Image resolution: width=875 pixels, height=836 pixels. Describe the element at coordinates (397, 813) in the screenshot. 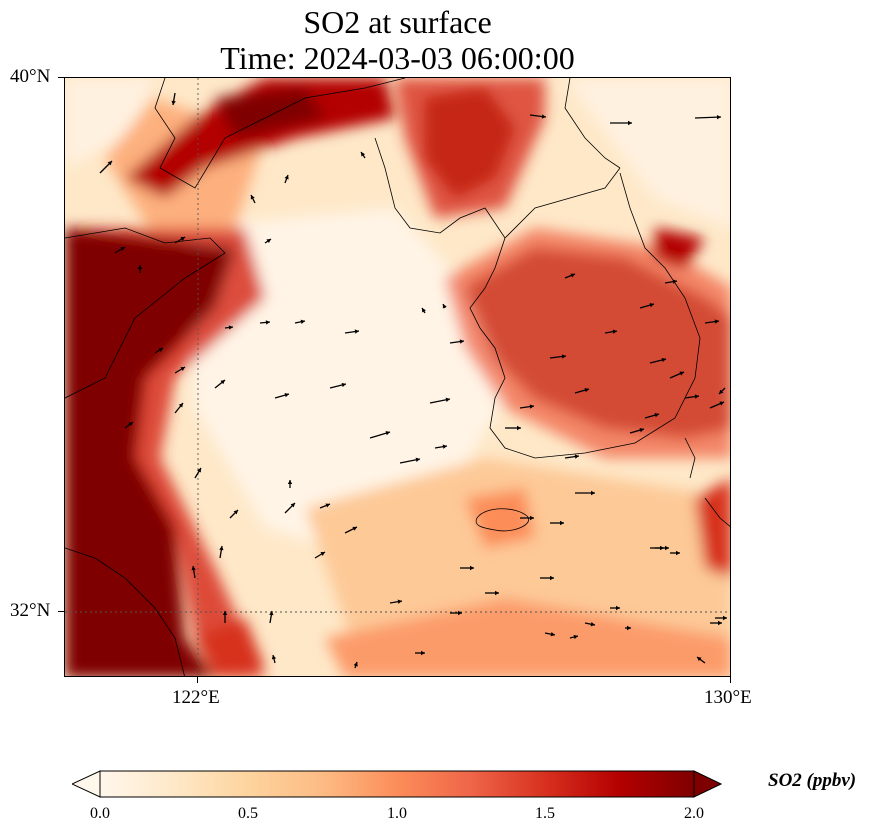

I see `colorbar-tick-2: 1.0` at that location.